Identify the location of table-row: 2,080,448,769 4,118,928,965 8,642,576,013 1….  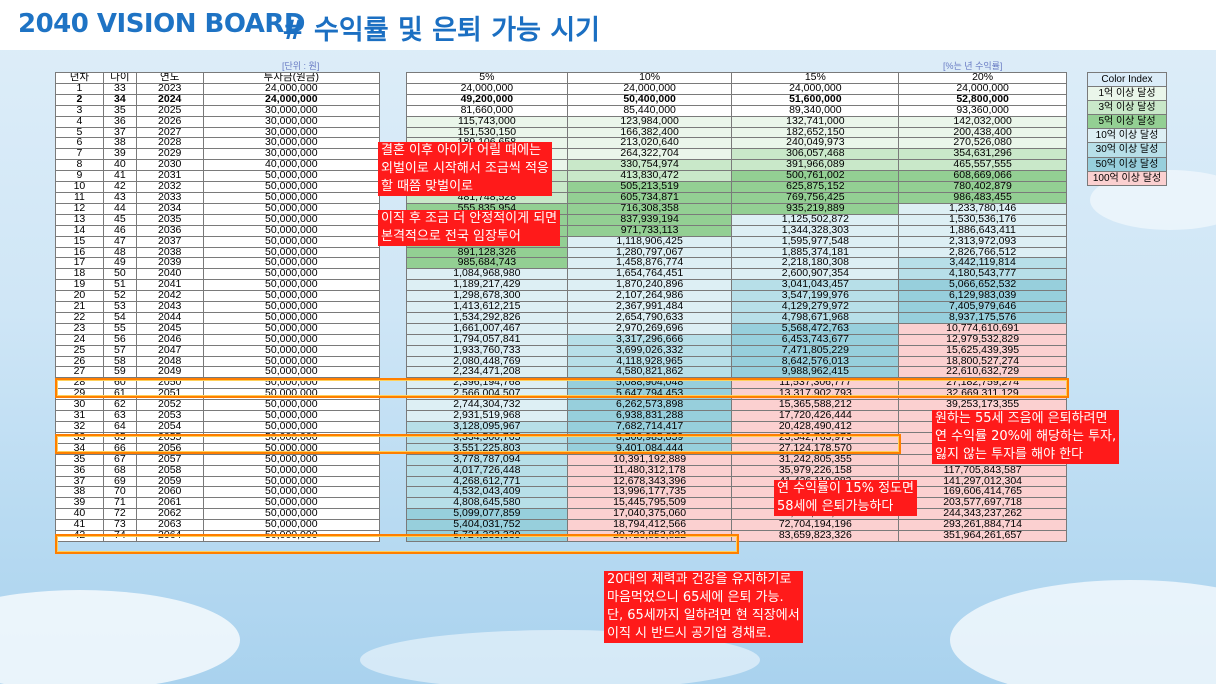
(736, 361).